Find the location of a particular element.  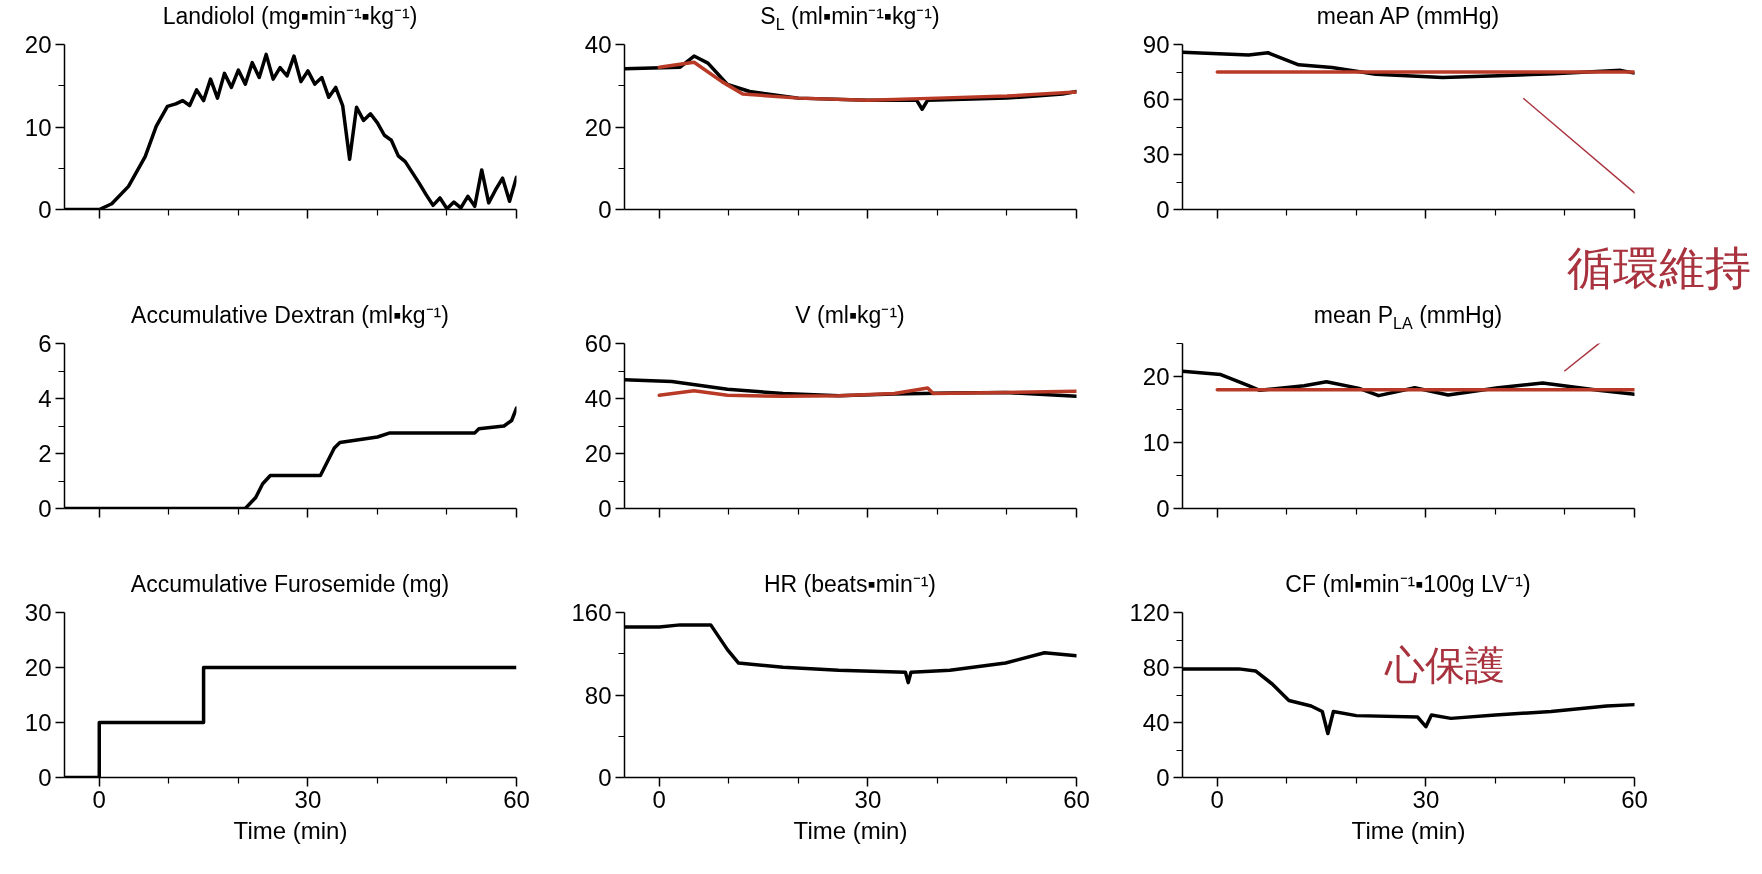

y-tick-label: 4 is located at coordinates (45, 398).